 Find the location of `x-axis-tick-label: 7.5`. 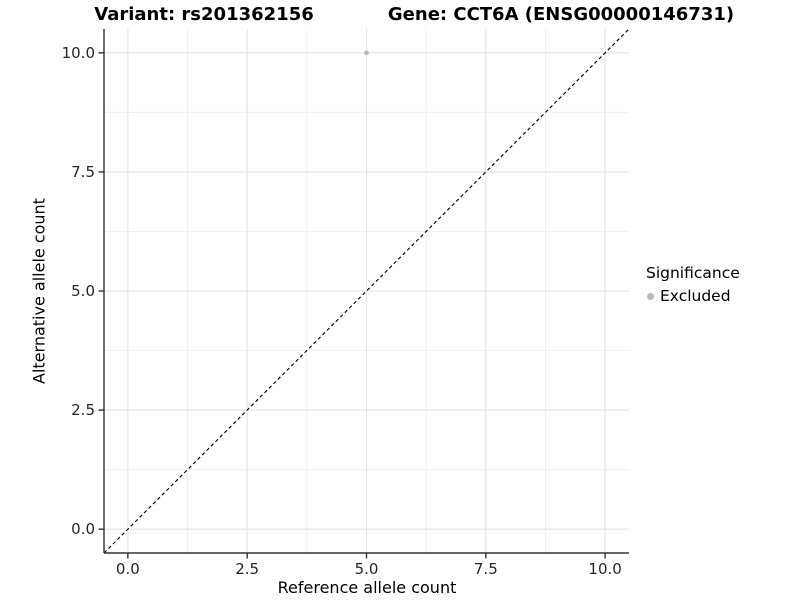

x-axis-tick-label: 7.5 is located at coordinates (485, 569).